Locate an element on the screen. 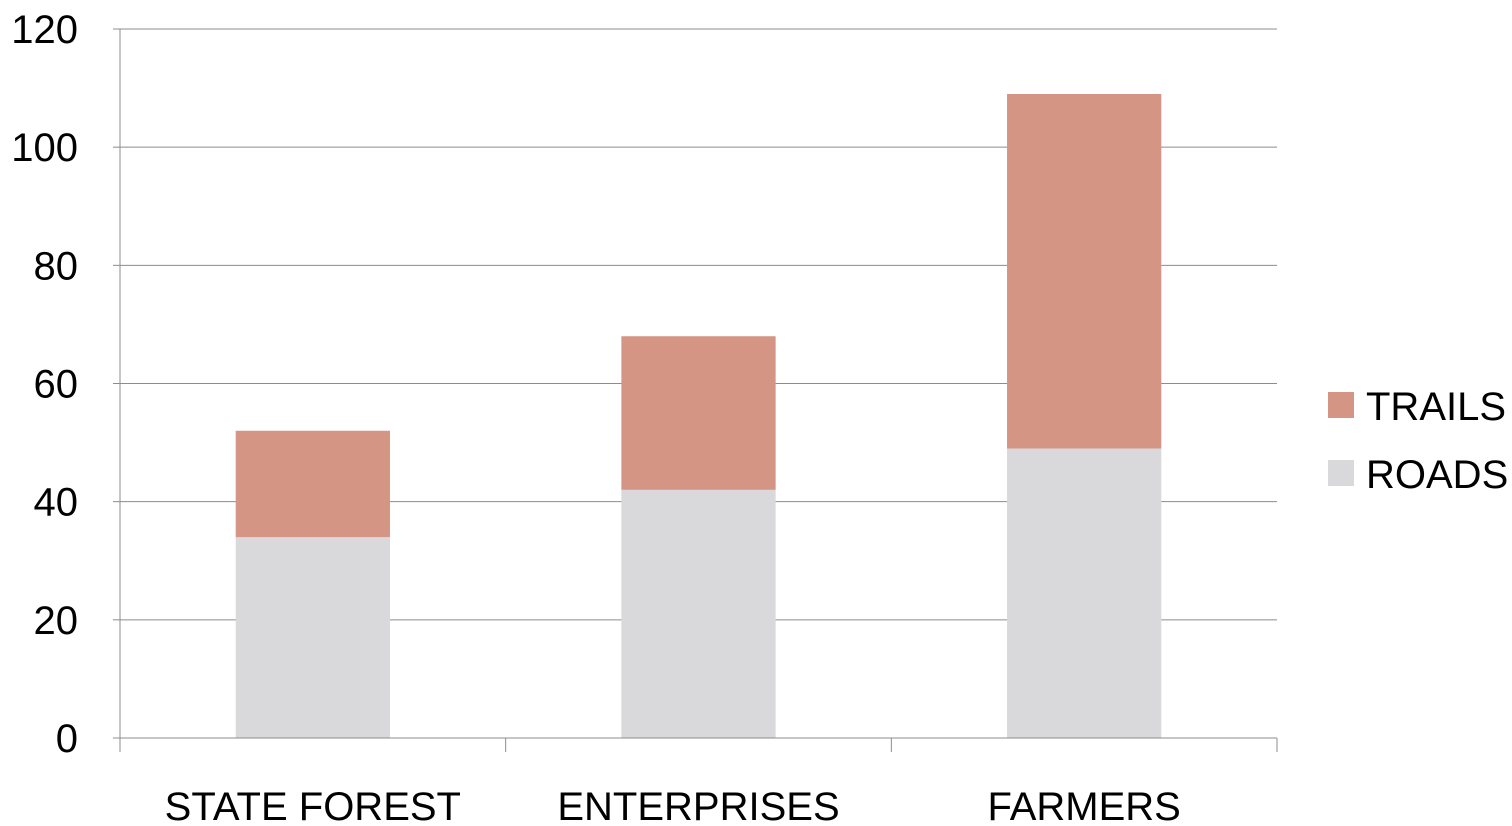  legend-label-trails: TRAILS is located at coordinates (1436, 407).